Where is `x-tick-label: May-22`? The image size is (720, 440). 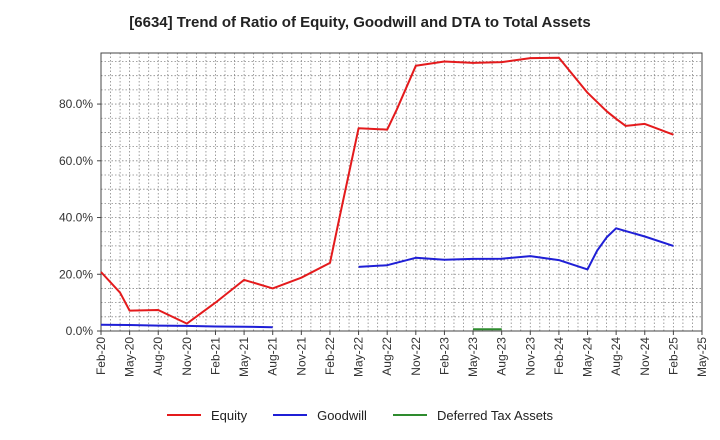 x-tick-label: May-22 is located at coordinates (359, 357).